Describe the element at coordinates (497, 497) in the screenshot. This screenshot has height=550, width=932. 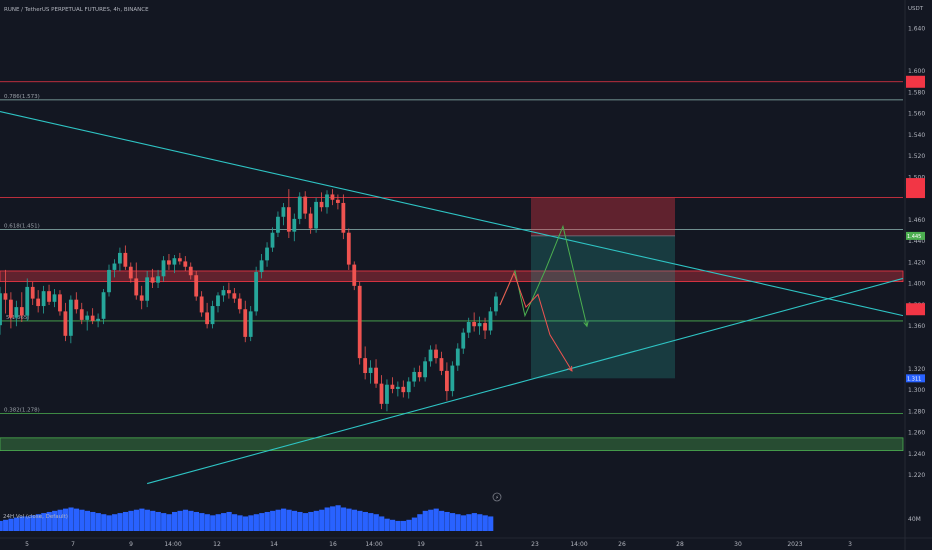
I see `scroll-to-realtime-icon: ⚡` at that location.